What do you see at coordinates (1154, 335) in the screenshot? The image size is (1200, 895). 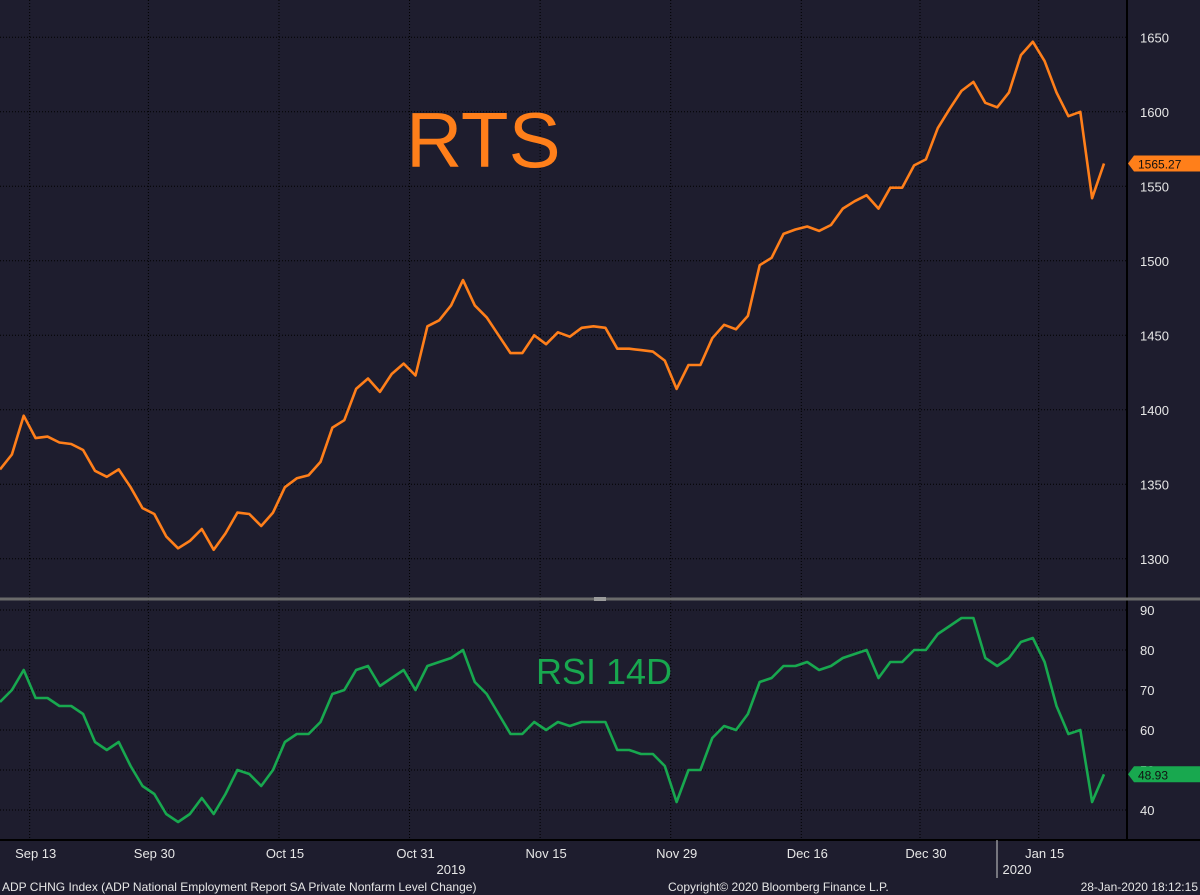 I see `rts-y-tick-label: 1450` at bounding box center [1154, 335].